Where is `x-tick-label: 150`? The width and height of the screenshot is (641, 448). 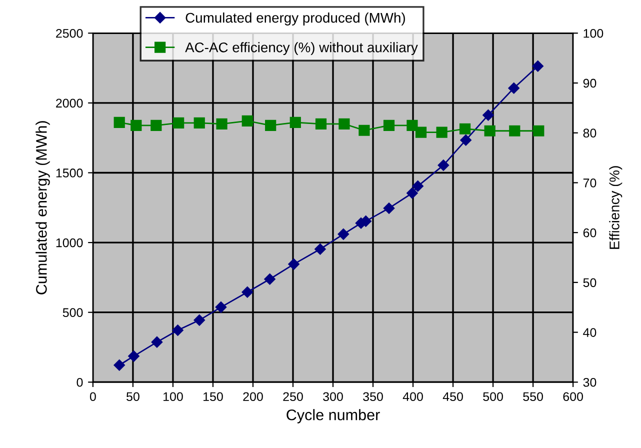
x-tick-label: 150 is located at coordinates (213, 397).